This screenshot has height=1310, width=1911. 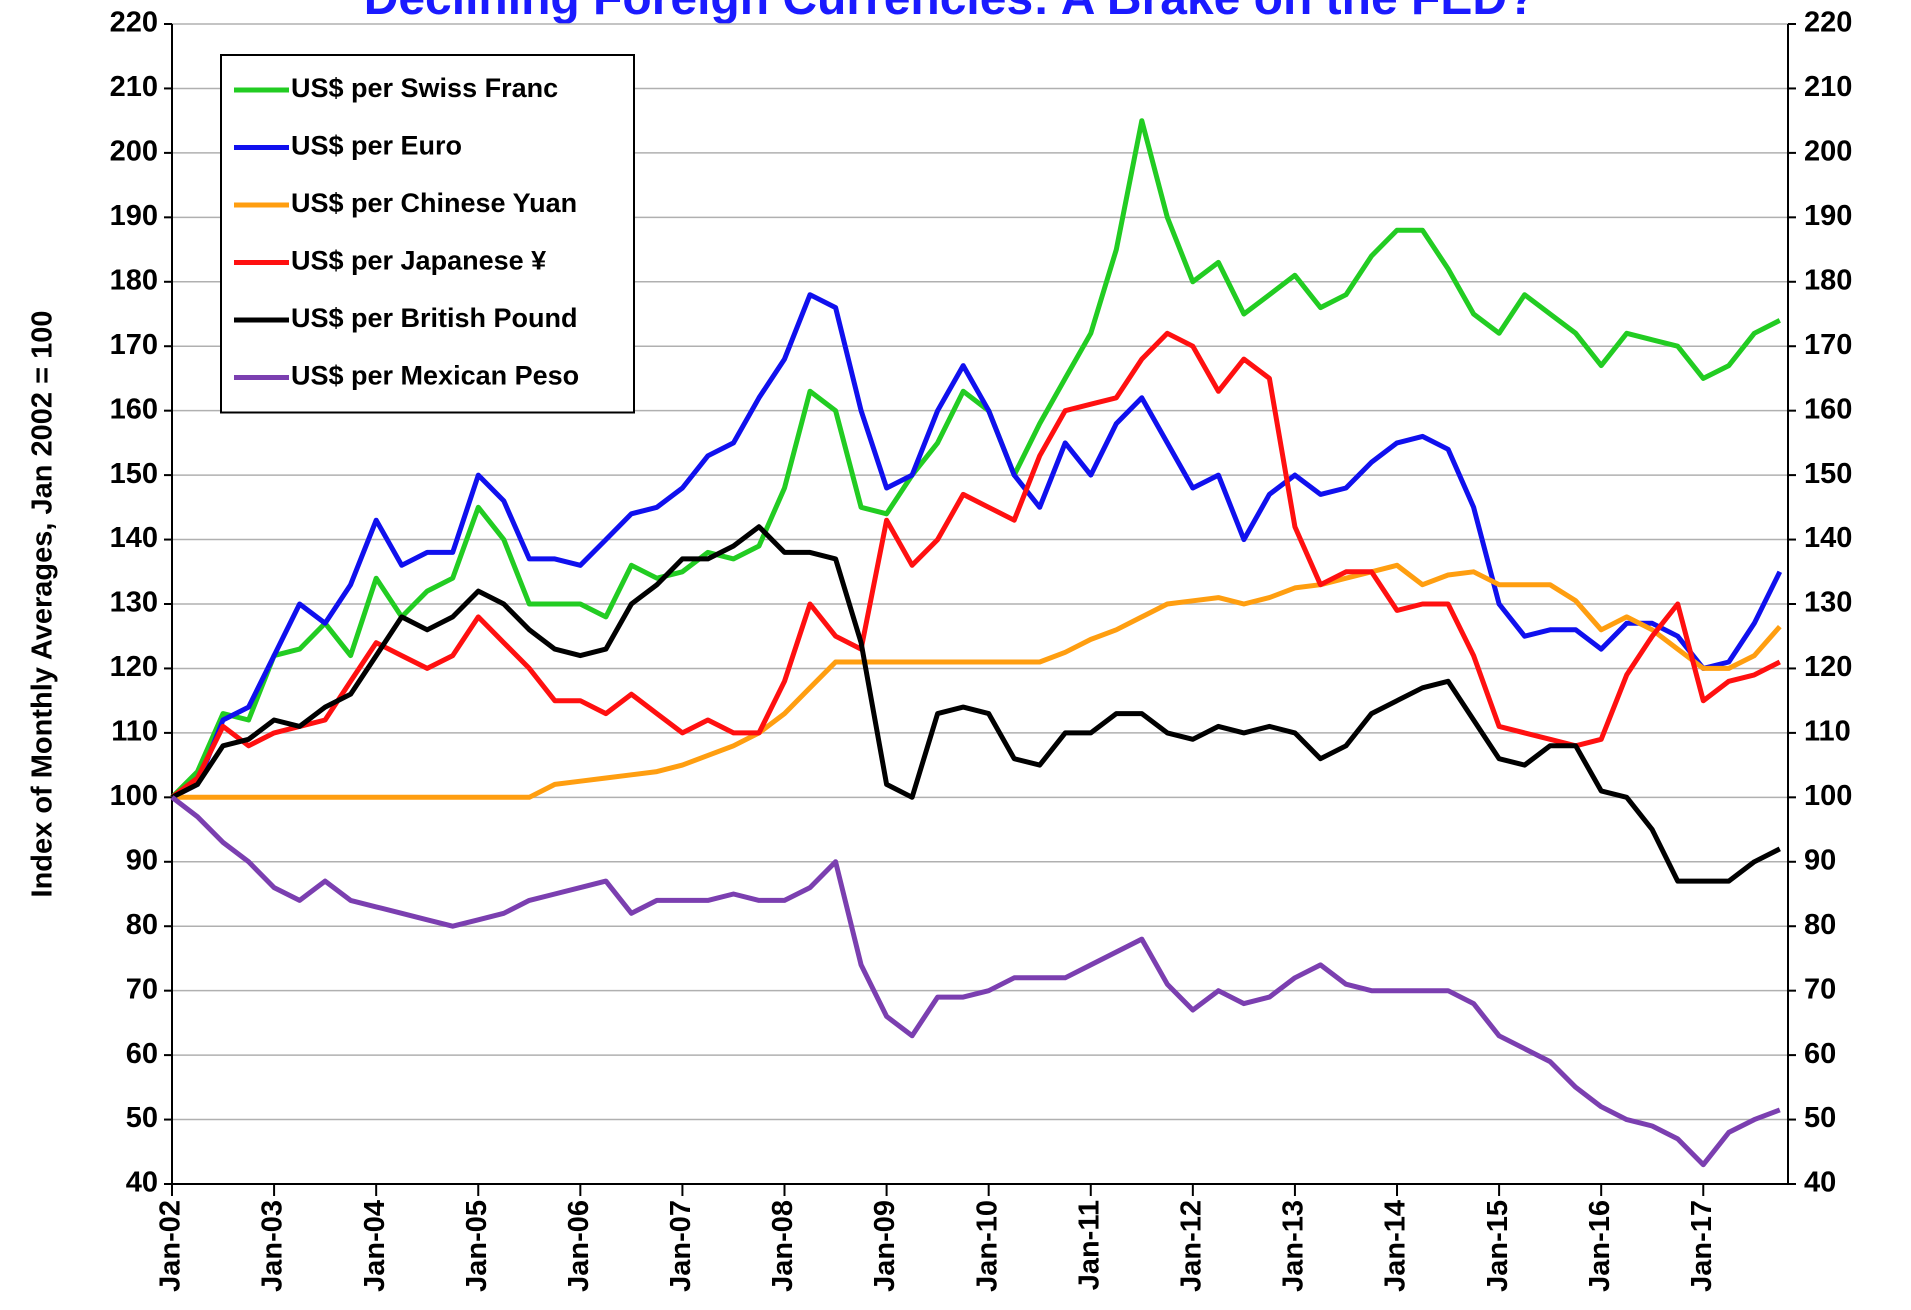 I want to click on y2-tick-label: 60, so click(x=1820, y=1054).